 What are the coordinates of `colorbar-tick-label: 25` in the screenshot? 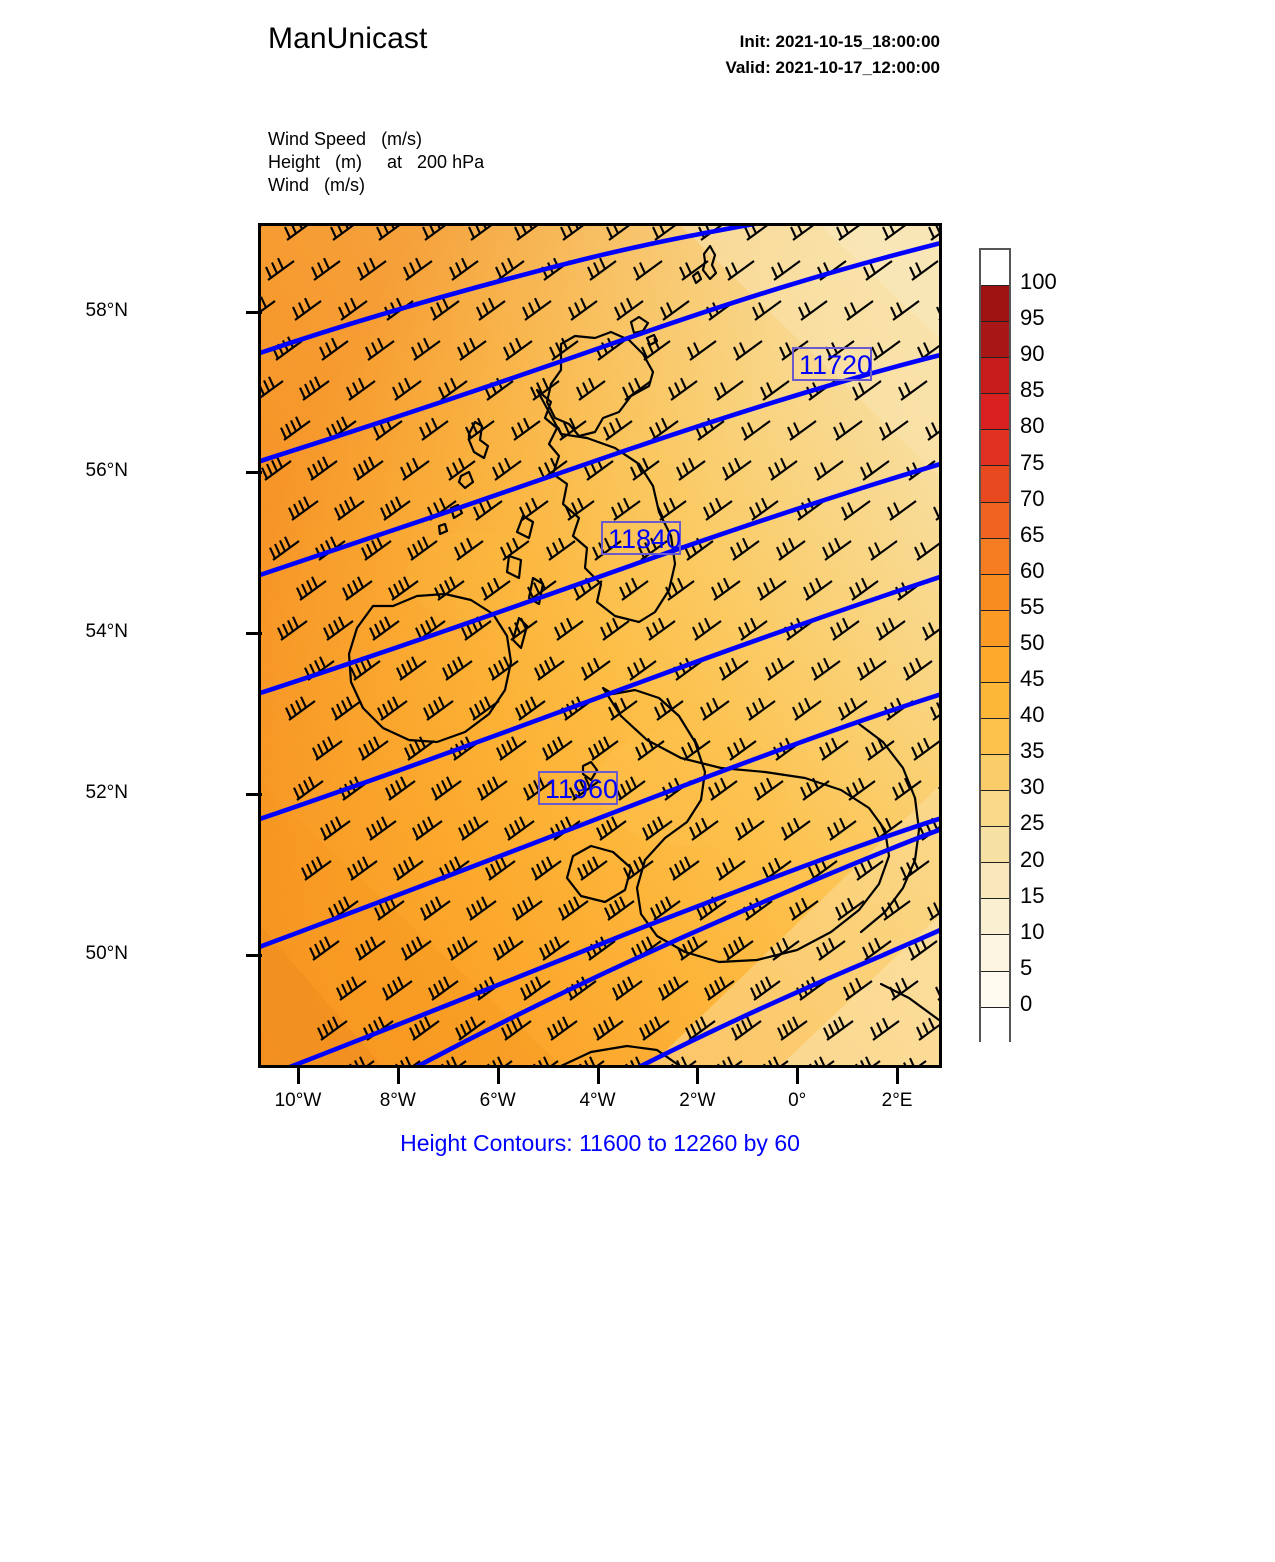 It's located at (1032, 823).